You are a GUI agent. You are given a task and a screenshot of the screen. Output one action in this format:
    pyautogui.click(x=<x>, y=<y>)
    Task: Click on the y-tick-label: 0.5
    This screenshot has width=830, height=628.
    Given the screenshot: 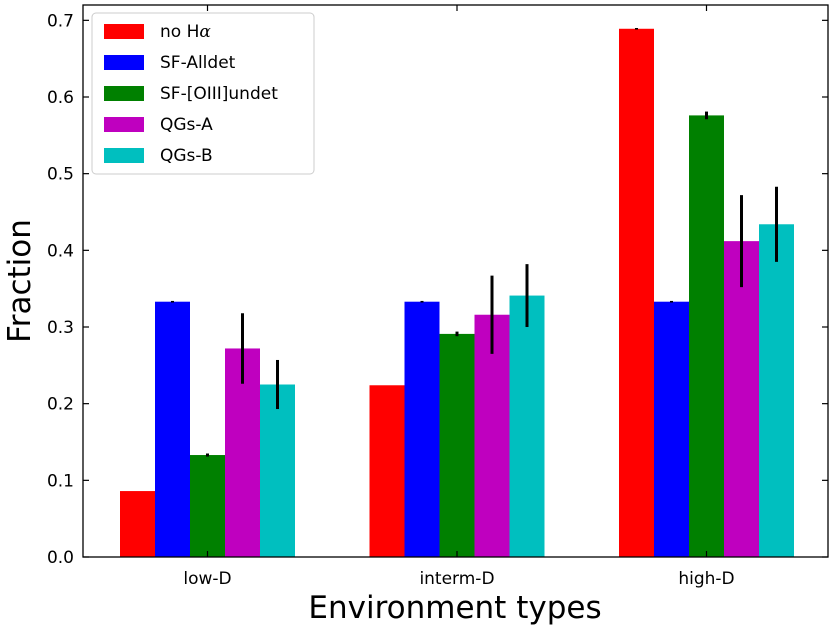 What is the action you would take?
    pyautogui.click(x=60, y=175)
    